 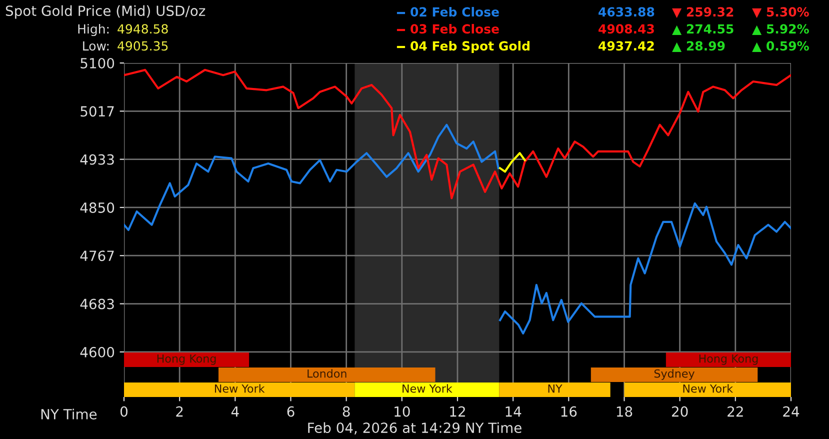 I want to click on line-series, so click(x=512, y=162).